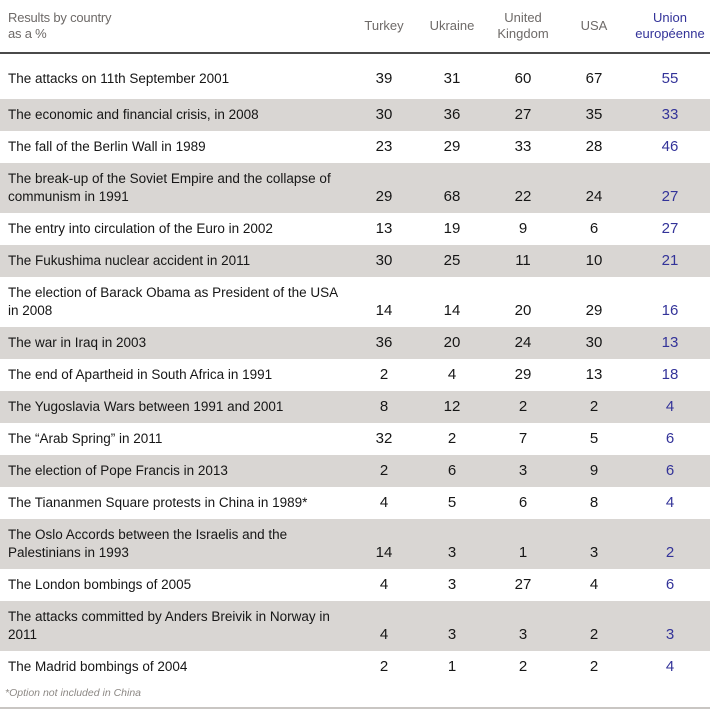 The height and width of the screenshot is (711, 710). What do you see at coordinates (73, 693) in the screenshot?
I see `footnote: *Option not included in China` at bounding box center [73, 693].